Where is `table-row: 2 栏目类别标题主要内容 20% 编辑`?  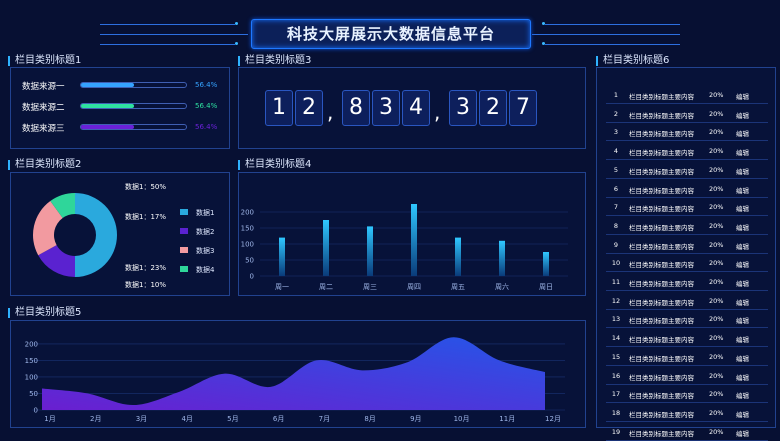 table-row: 2 栏目类别标题主要内容 20% 编辑 is located at coordinates (685, 114).